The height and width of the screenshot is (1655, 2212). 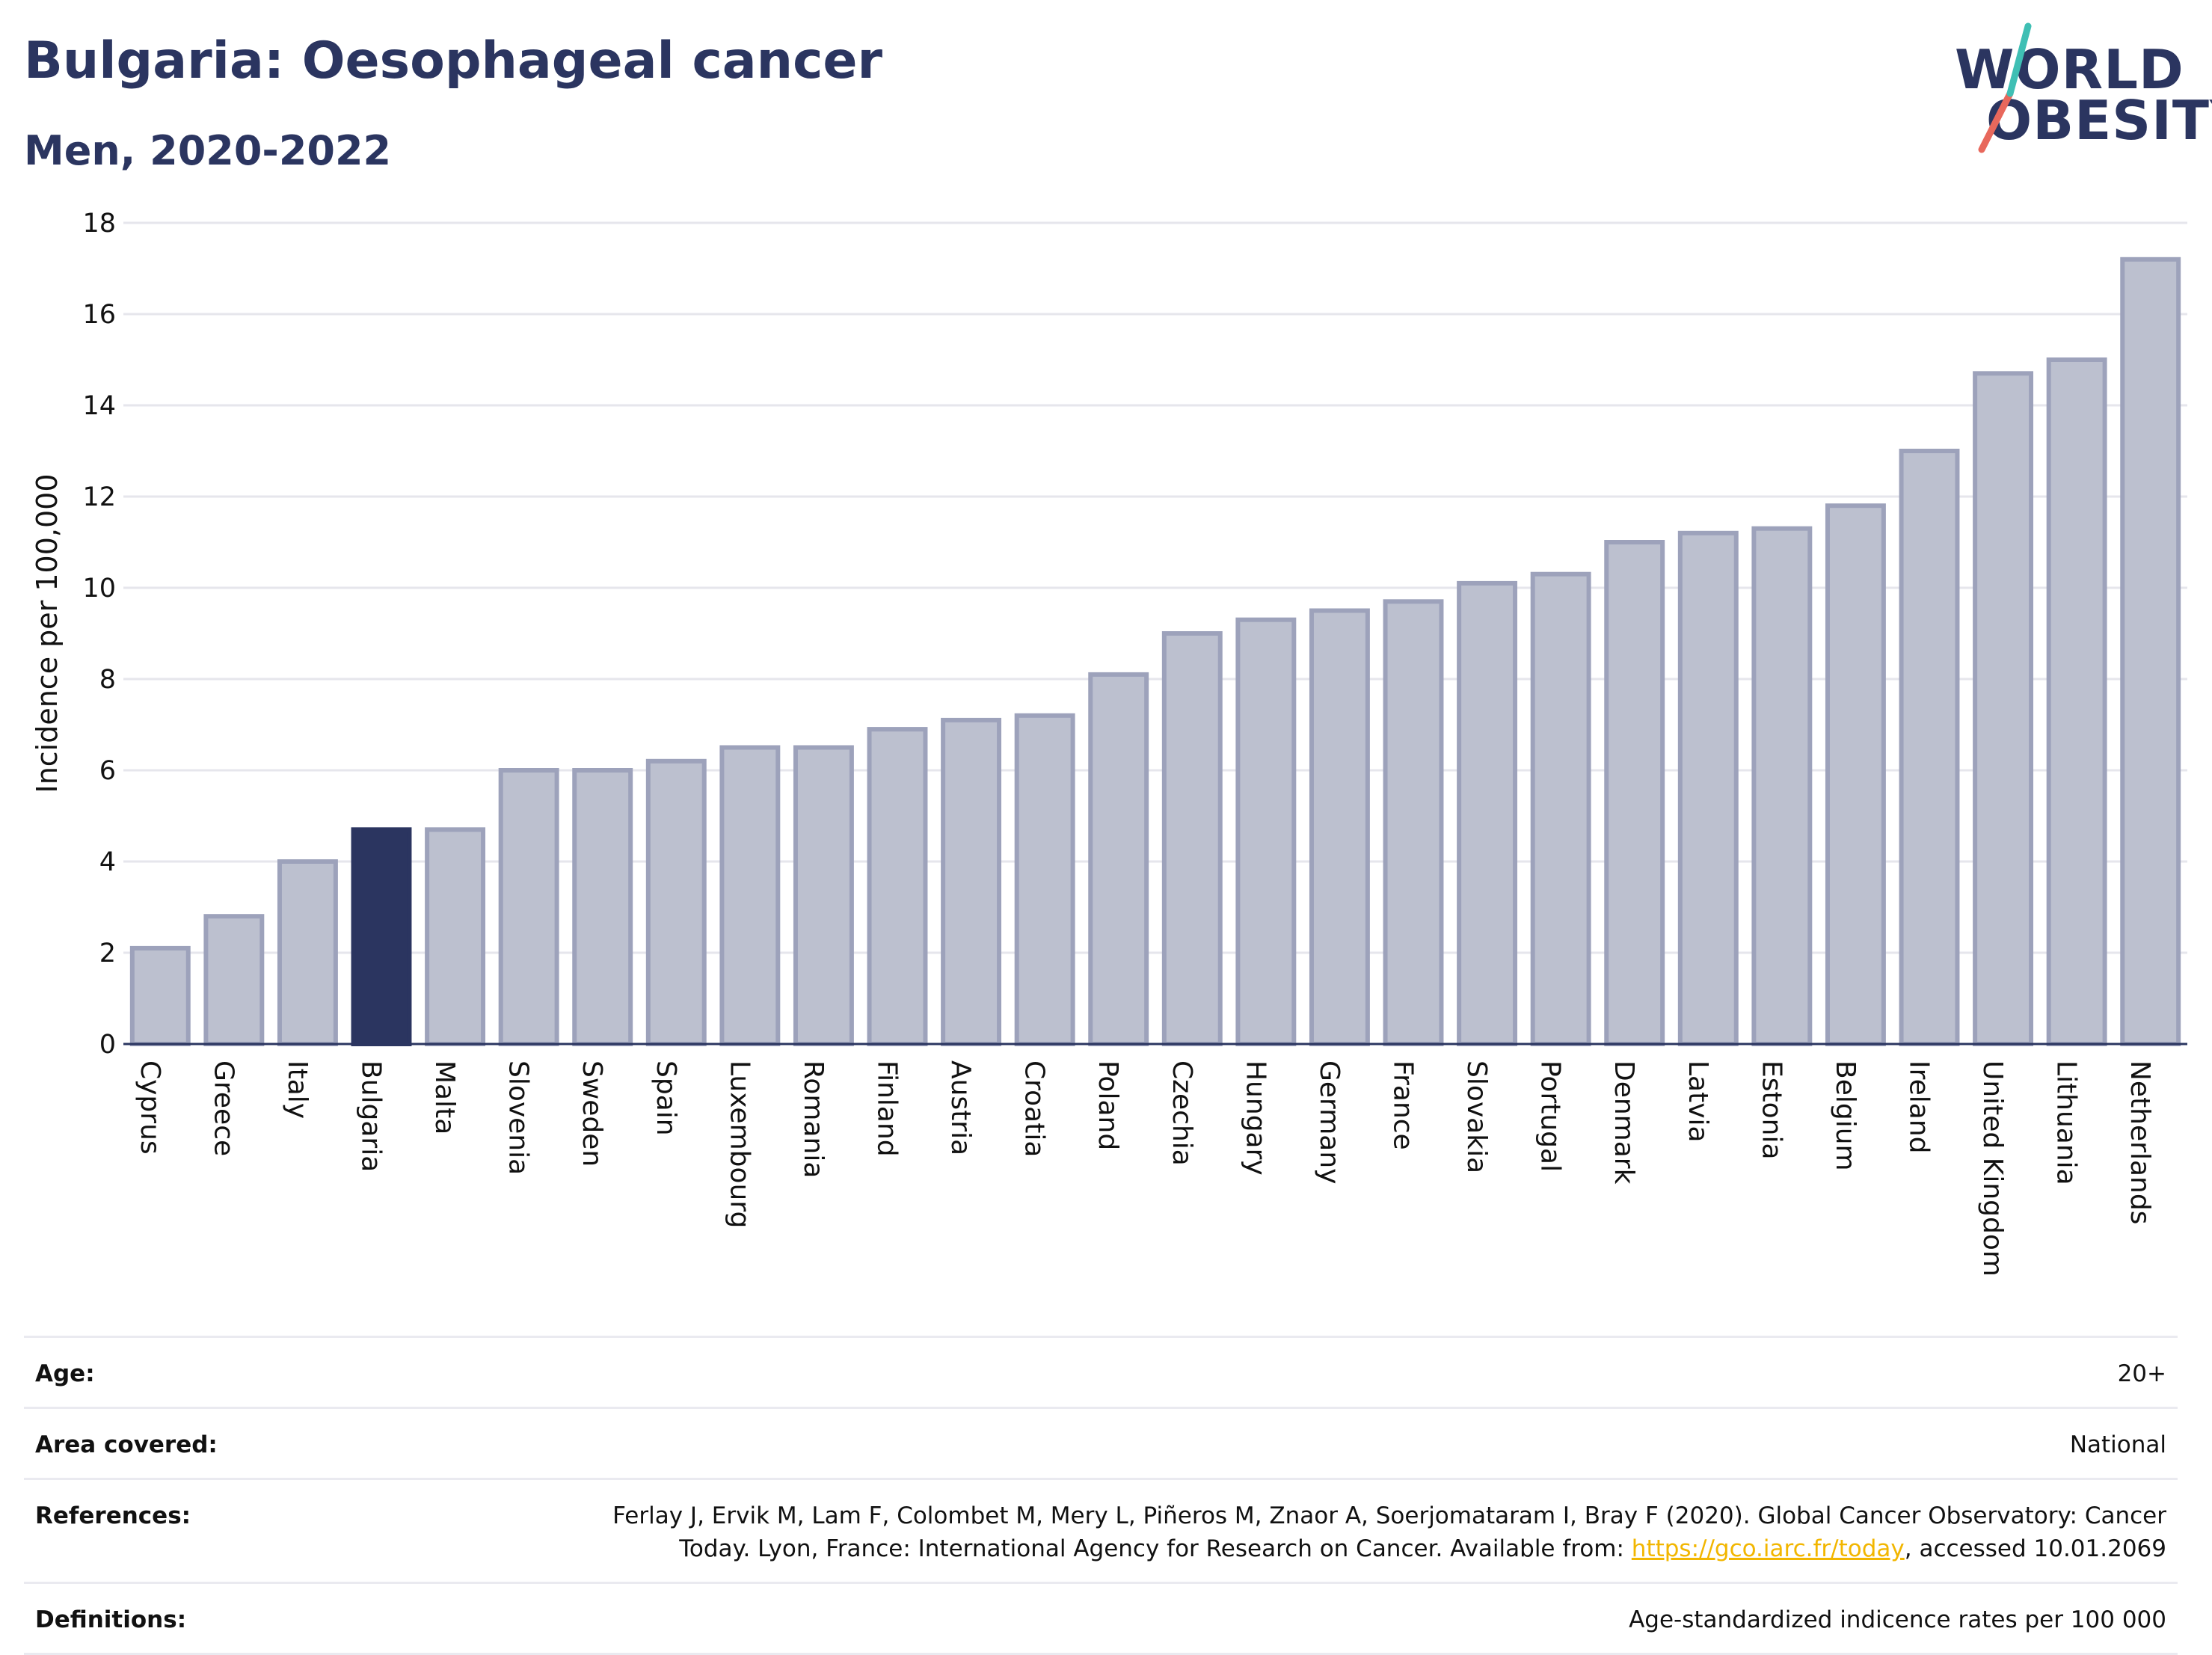 What do you see at coordinates (1192, 838) in the screenshot?
I see `bar-czechia` at bounding box center [1192, 838].